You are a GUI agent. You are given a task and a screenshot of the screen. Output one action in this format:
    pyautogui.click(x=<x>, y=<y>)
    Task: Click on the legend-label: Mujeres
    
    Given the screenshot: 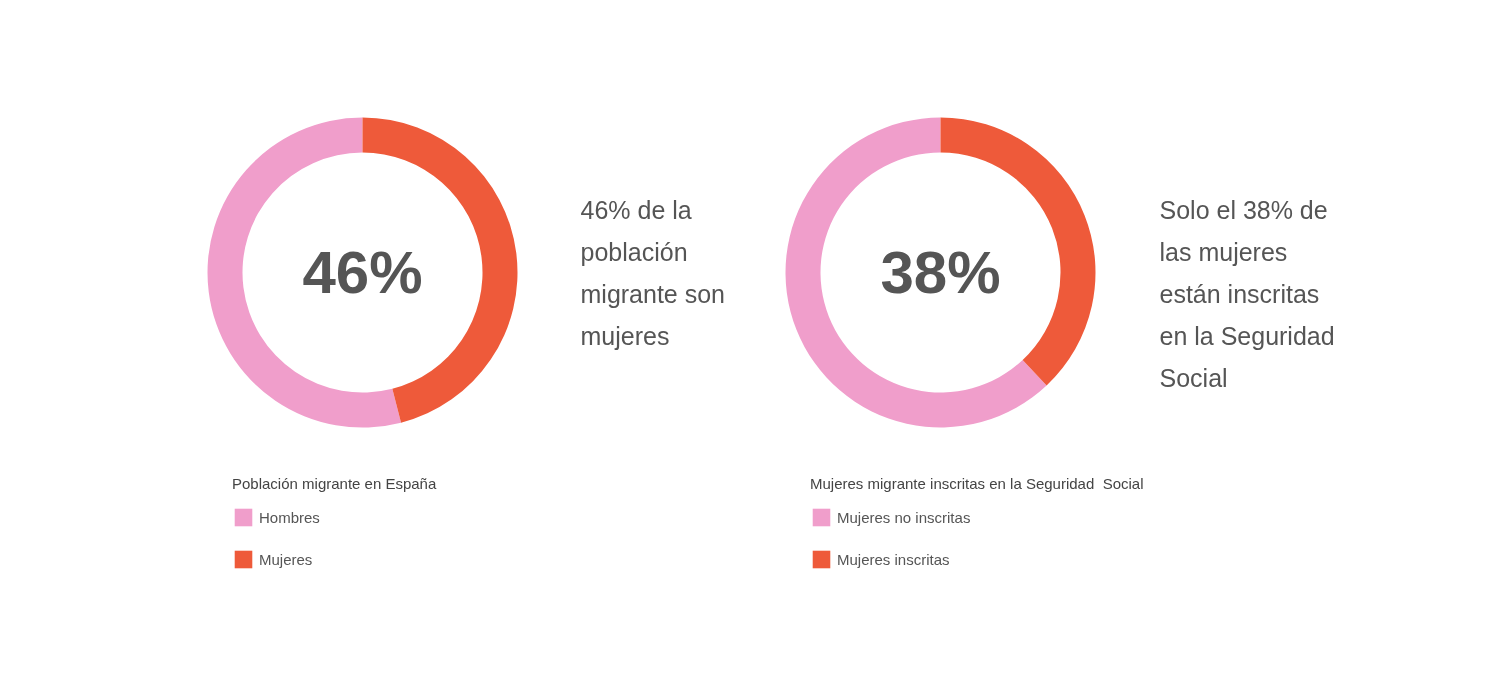 What is the action you would take?
    pyautogui.click(x=286, y=559)
    